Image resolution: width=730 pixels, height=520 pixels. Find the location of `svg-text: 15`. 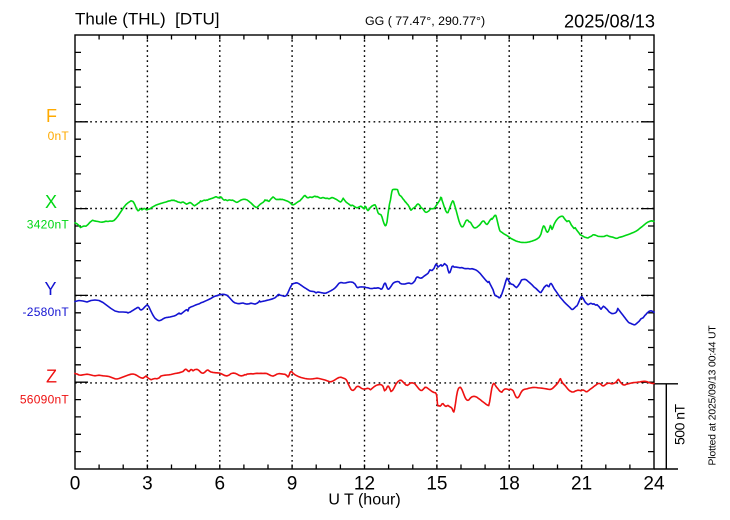

svg-text: 15 is located at coordinates (436, 484).